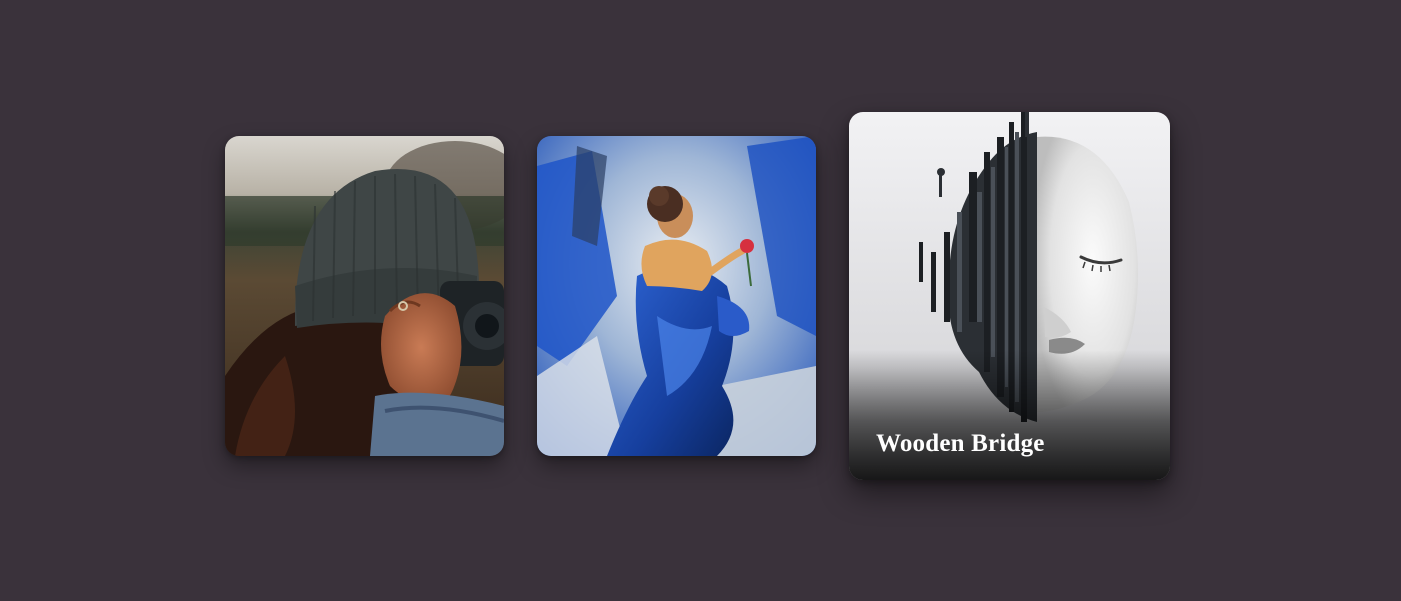 This screenshot has height=601, width=1401. Describe the element at coordinates (960, 443) in the screenshot. I see `card-title: Wooden Bridge` at that location.